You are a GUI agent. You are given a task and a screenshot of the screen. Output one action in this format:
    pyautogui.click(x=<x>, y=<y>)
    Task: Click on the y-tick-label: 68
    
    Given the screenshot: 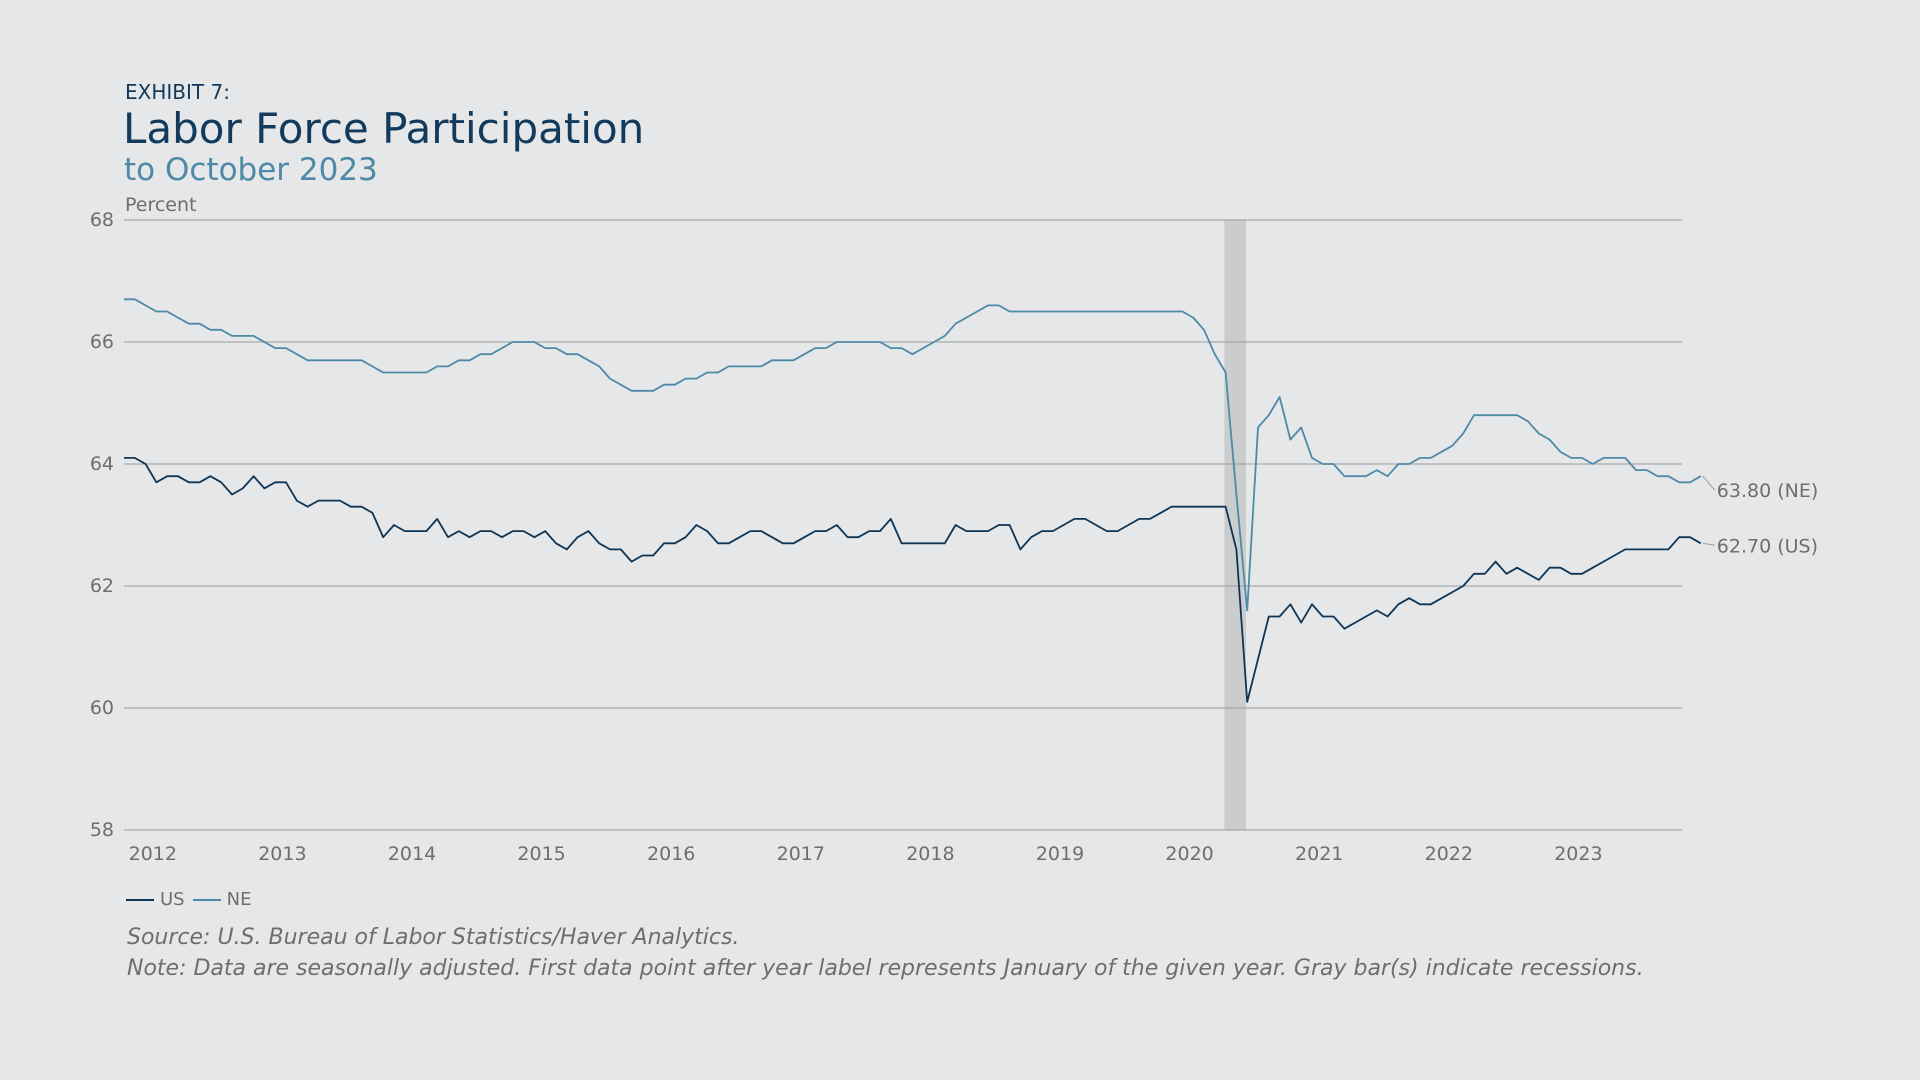 What is the action you would take?
    pyautogui.click(x=102, y=220)
    